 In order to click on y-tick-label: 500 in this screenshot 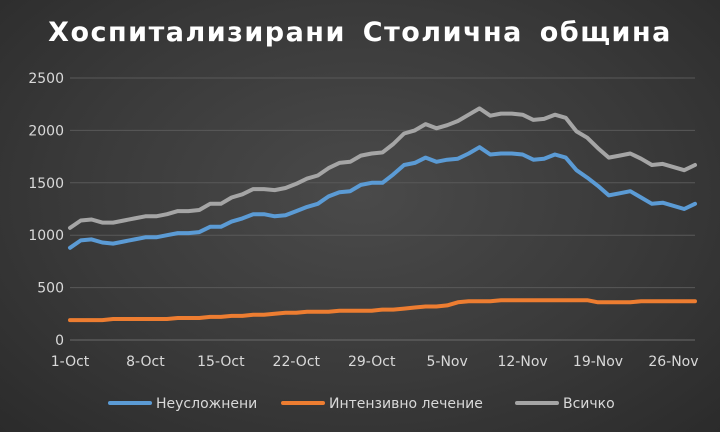, I will do `click(50, 289)`.